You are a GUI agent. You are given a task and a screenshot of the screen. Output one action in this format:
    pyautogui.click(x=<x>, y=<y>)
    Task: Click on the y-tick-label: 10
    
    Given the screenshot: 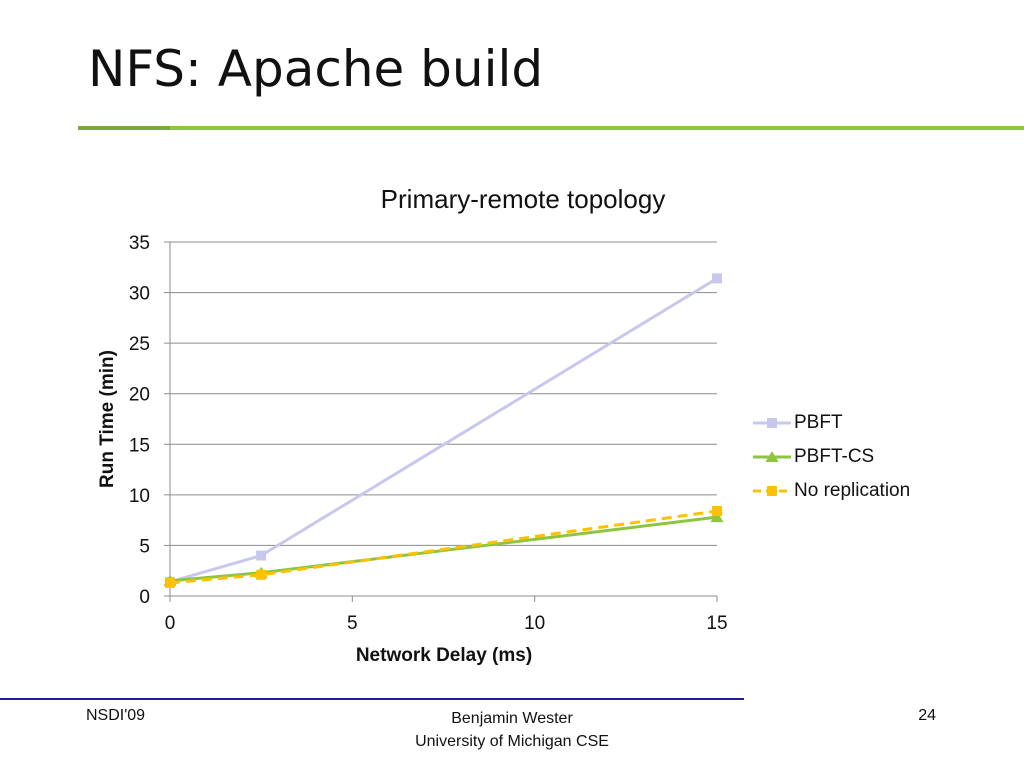 What is the action you would take?
    pyautogui.click(x=139, y=496)
    